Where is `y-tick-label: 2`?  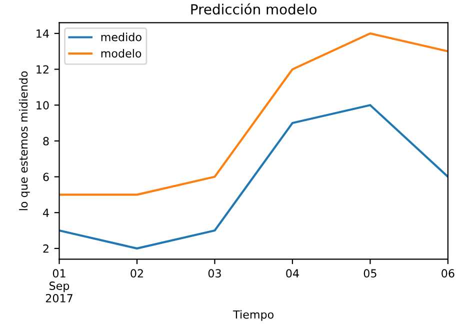
y-tick-label: 2 is located at coordinates (45, 248).